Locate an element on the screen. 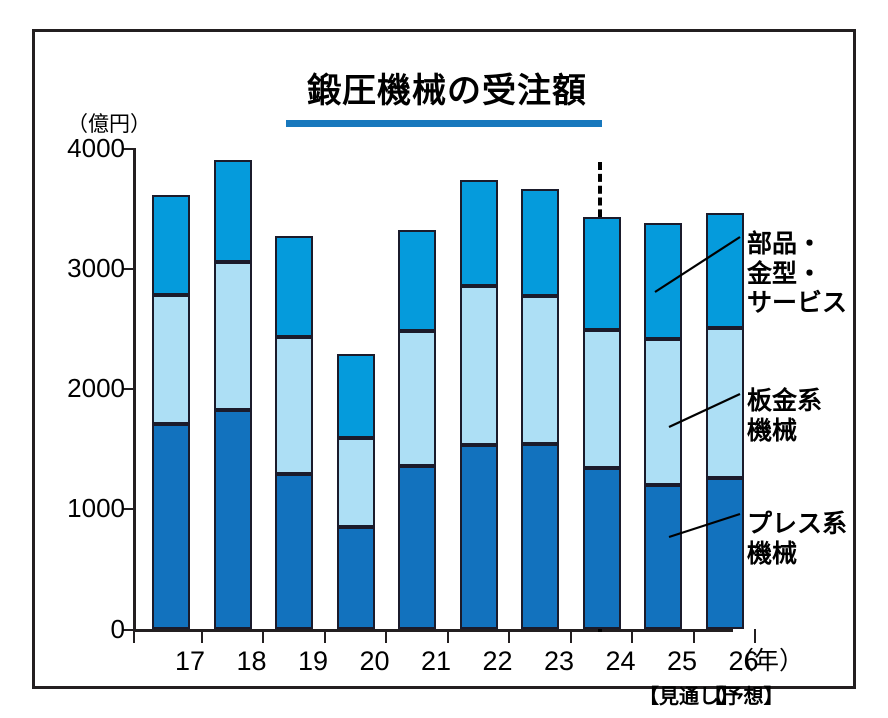  bar-segment-22-s0 is located at coordinates (478, 537).